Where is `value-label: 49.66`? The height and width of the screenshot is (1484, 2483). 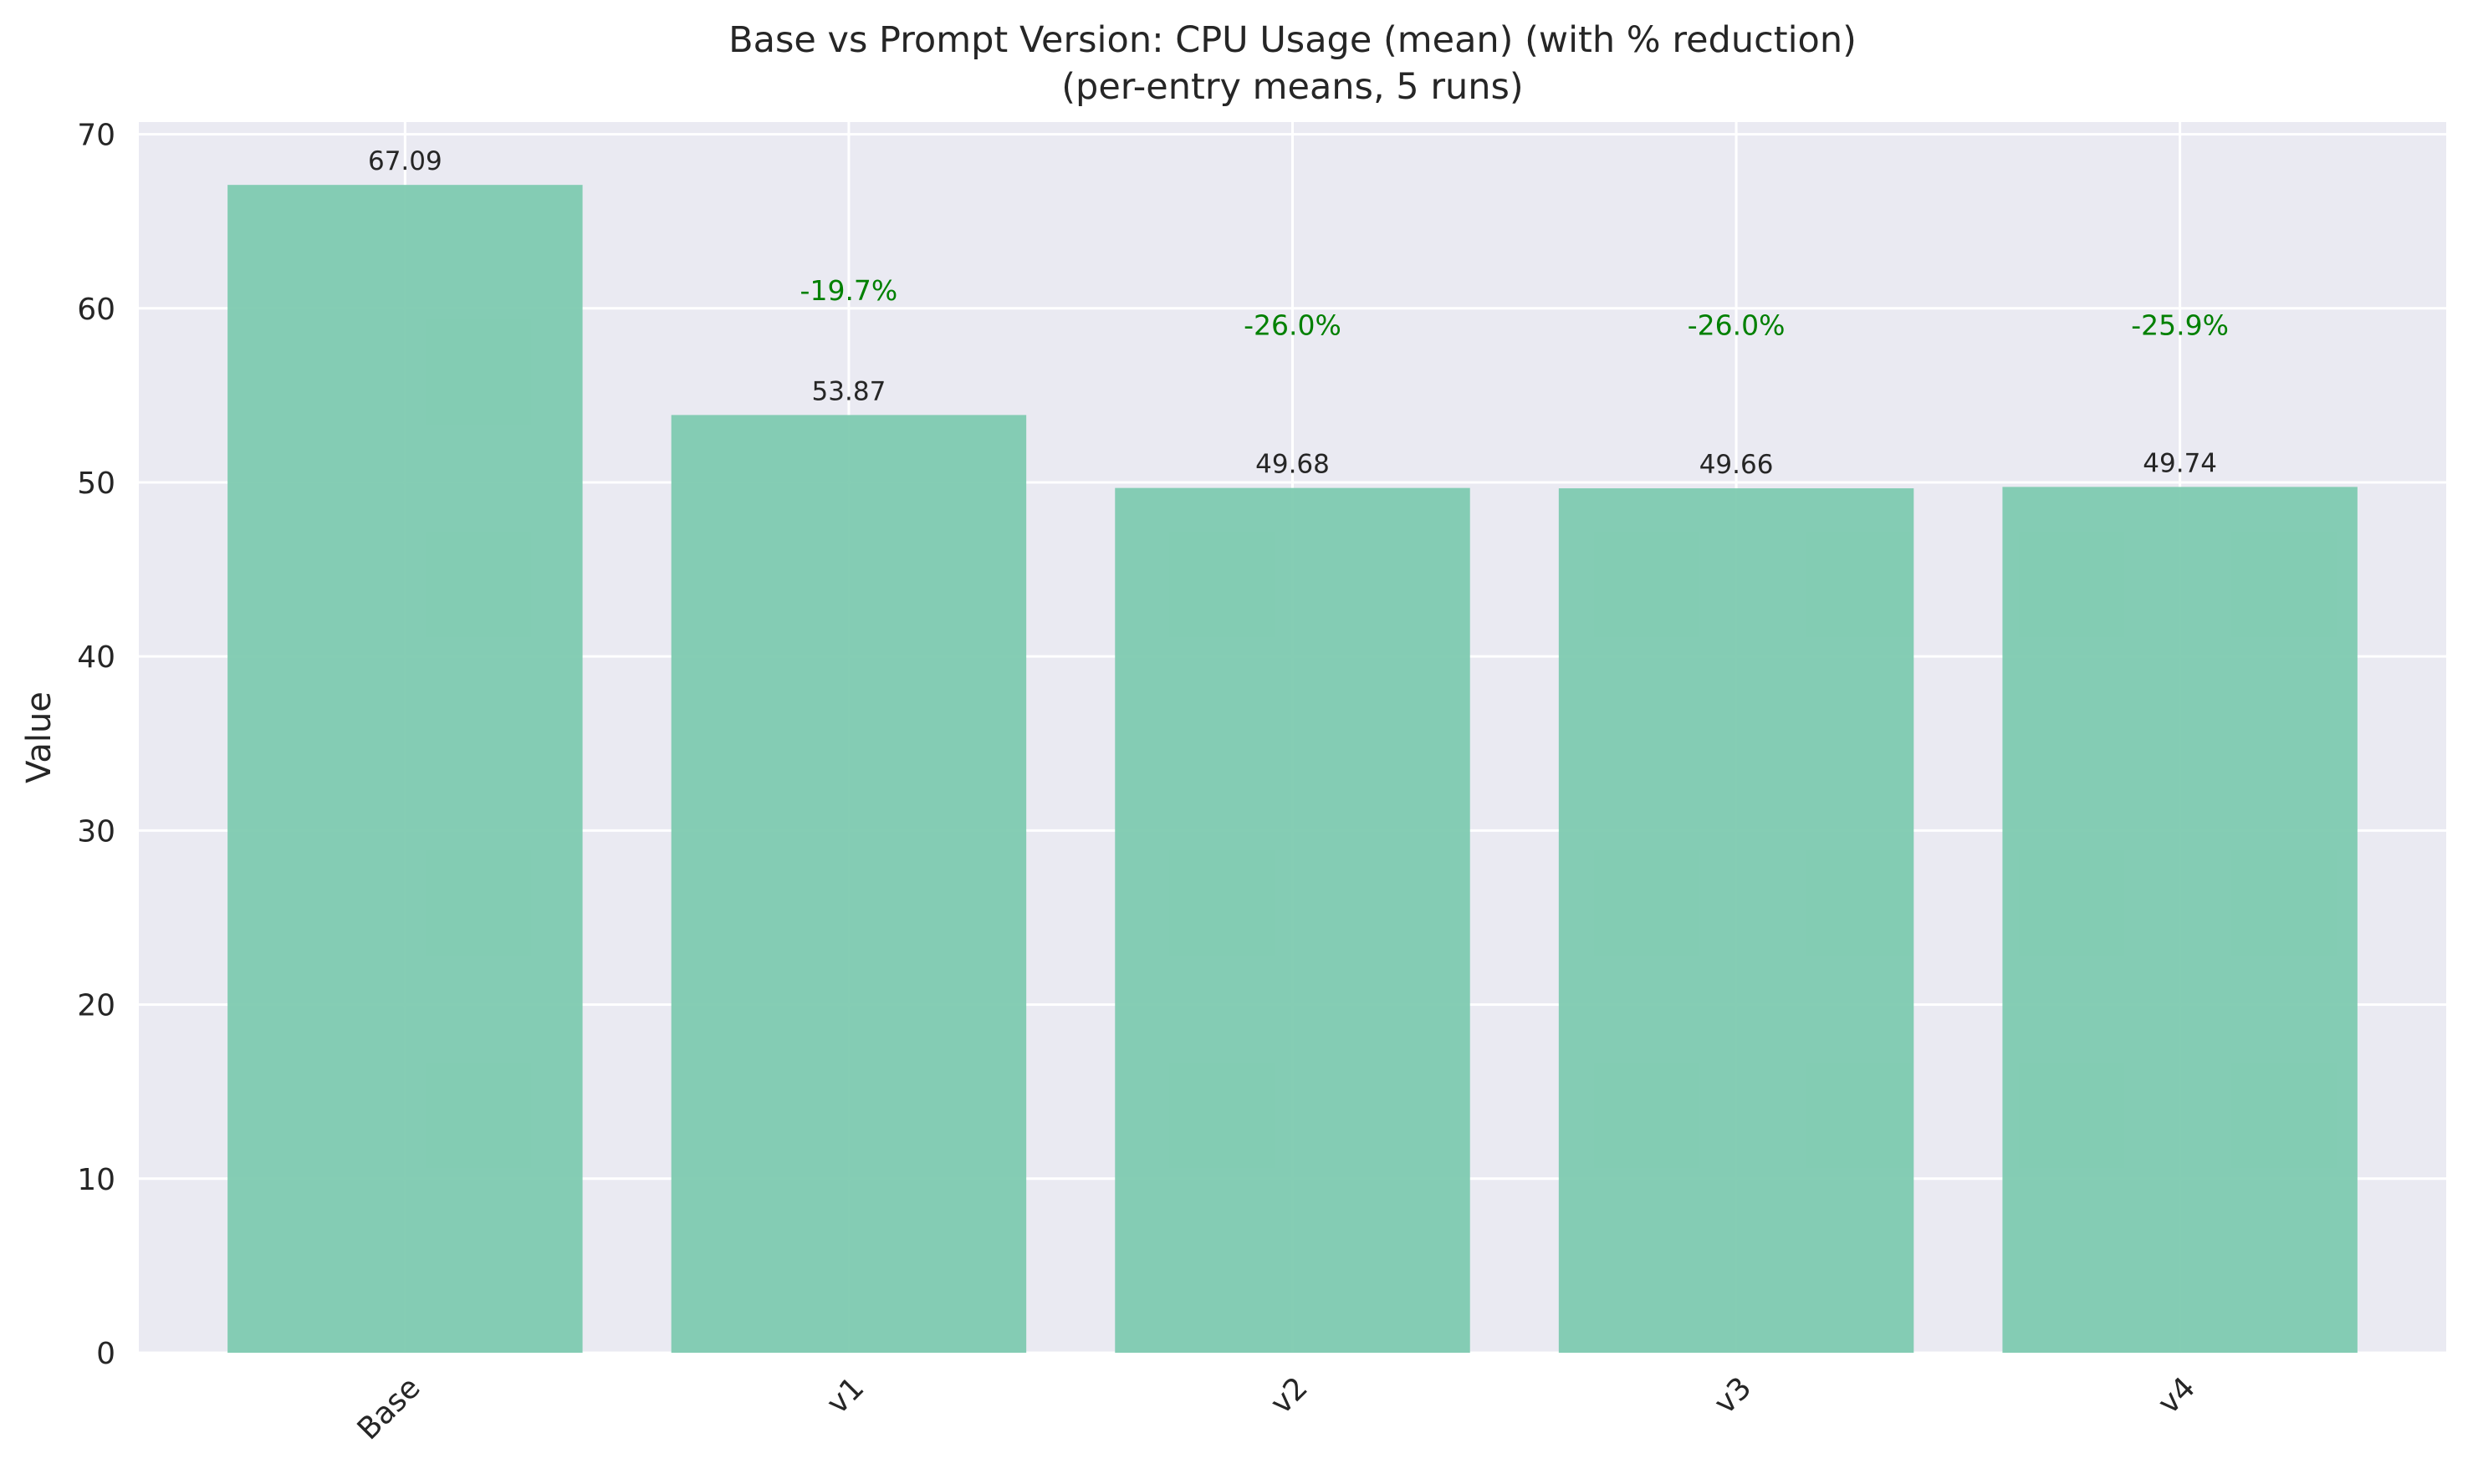 value-label: 49.66 is located at coordinates (1736, 465).